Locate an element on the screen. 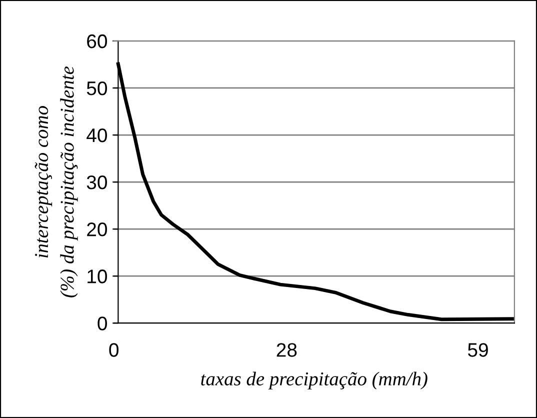  y-tick-label: 50 is located at coordinates (96, 88).